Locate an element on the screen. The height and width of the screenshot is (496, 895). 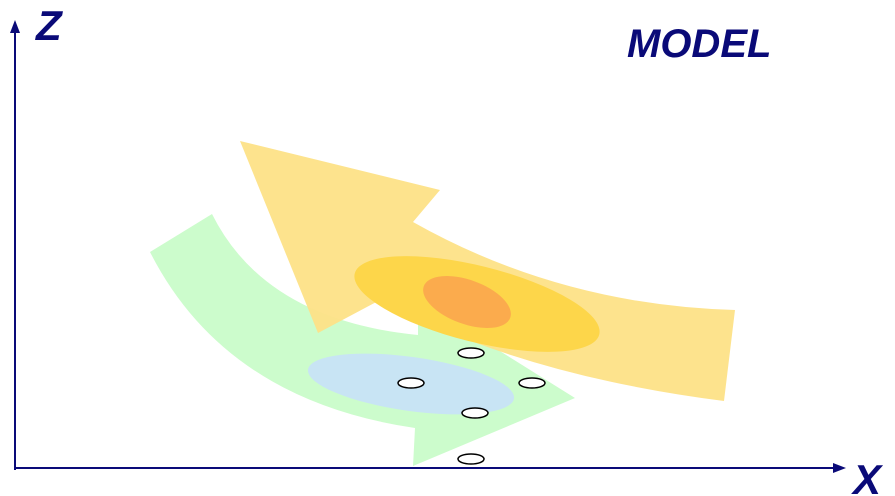
diagram-title: MODEL is located at coordinates (699, 44).